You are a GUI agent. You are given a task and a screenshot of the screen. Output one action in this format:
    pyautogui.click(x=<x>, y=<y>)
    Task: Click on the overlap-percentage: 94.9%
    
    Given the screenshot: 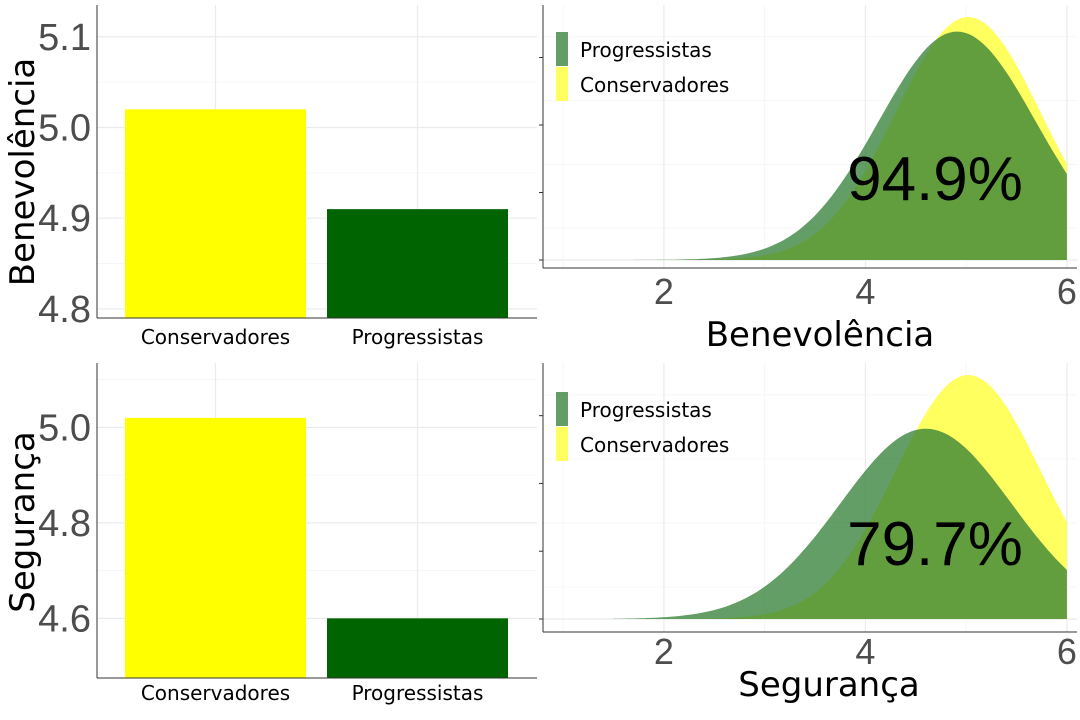 What is the action you would take?
    pyautogui.click(x=935, y=179)
    